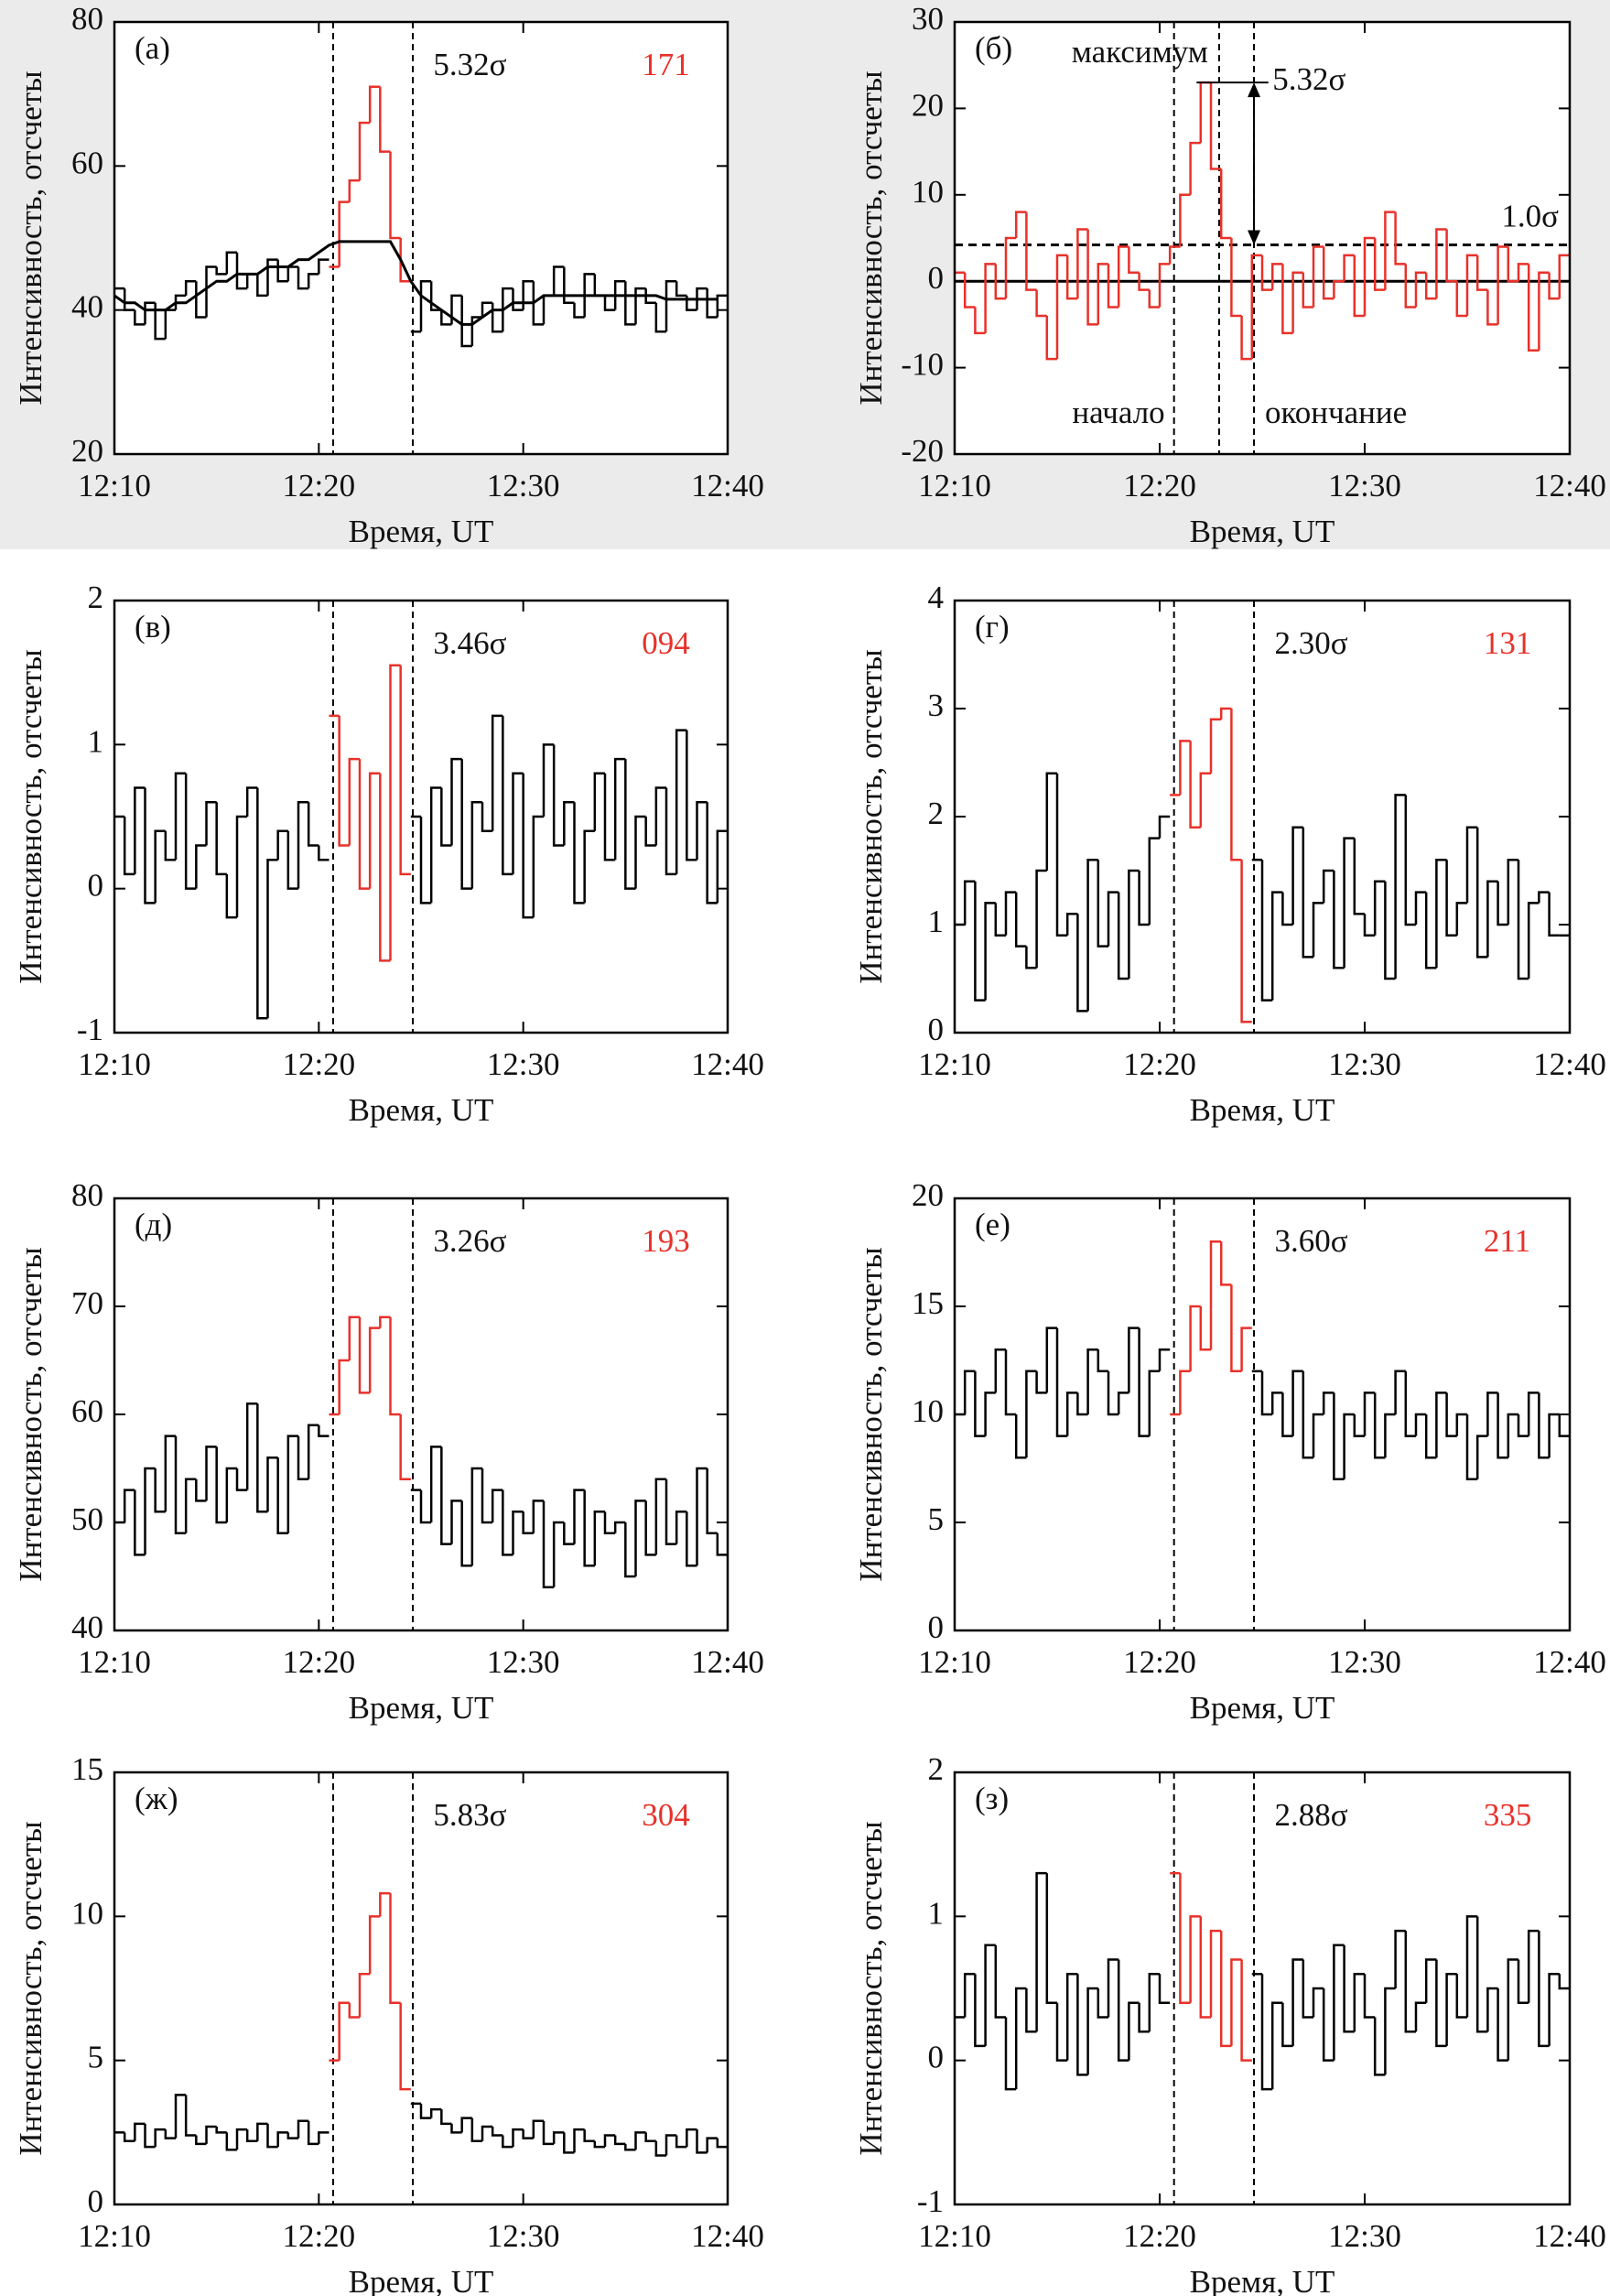  Describe the element at coordinates (727, 1064) in the screenshot. I see `x-tick-label: 12:40` at that location.